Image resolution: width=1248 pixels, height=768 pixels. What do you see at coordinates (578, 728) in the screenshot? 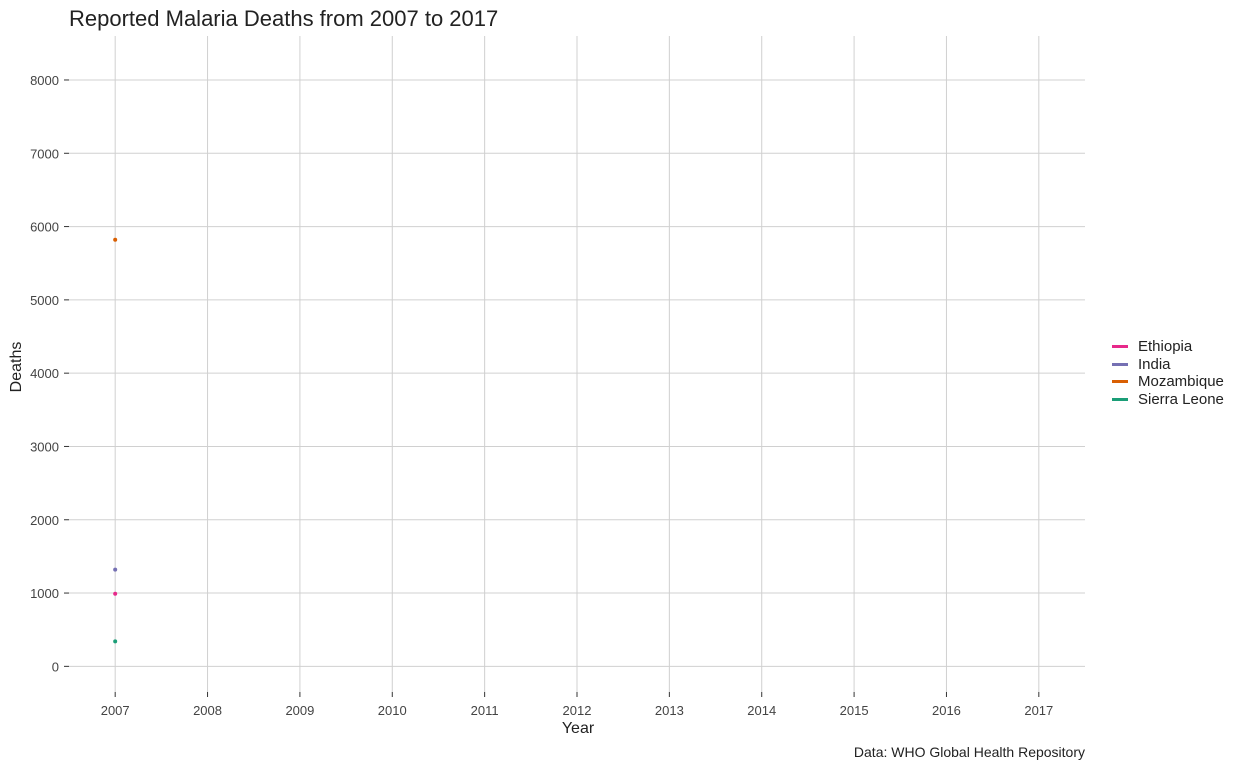
I see `x-axis-label: Year` at bounding box center [578, 728].